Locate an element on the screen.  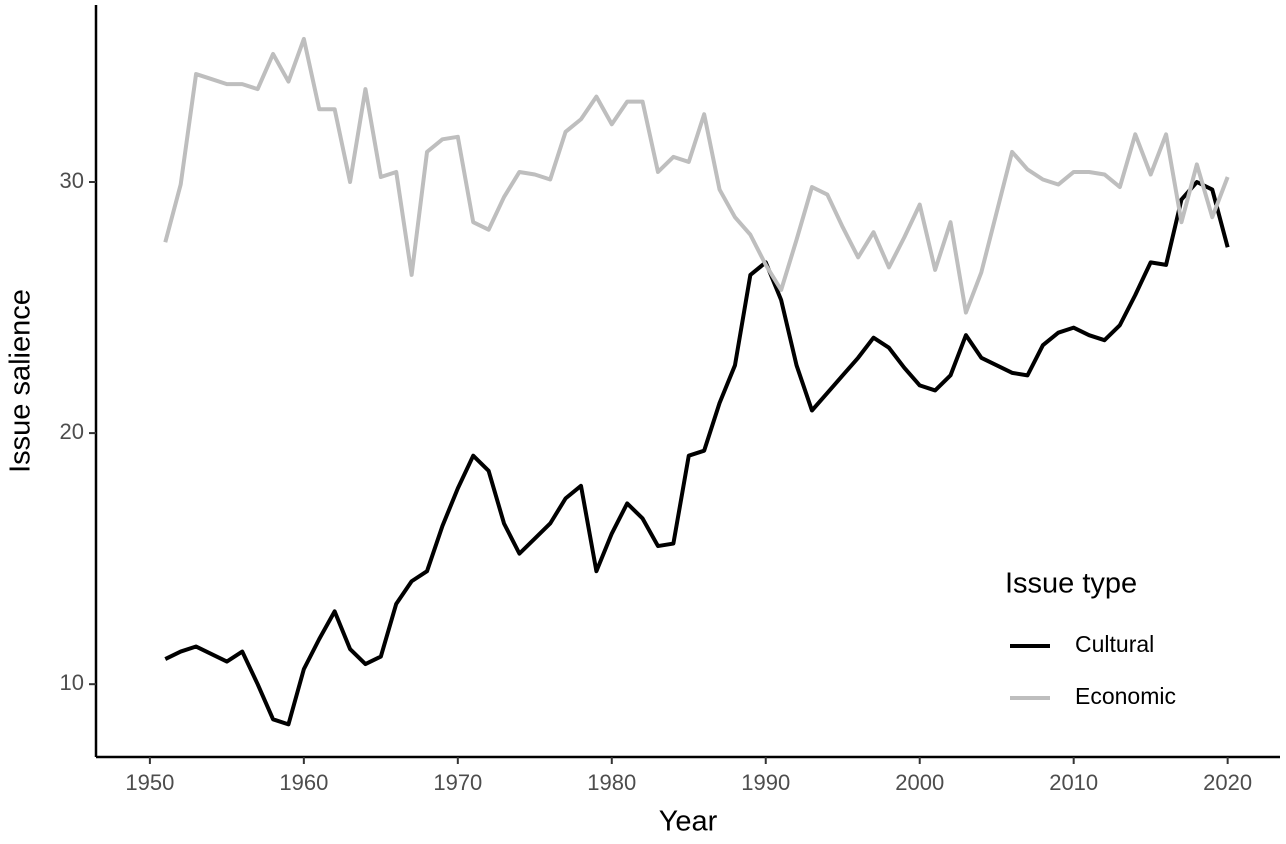
x-axis-title: Year is located at coordinates (688, 822).